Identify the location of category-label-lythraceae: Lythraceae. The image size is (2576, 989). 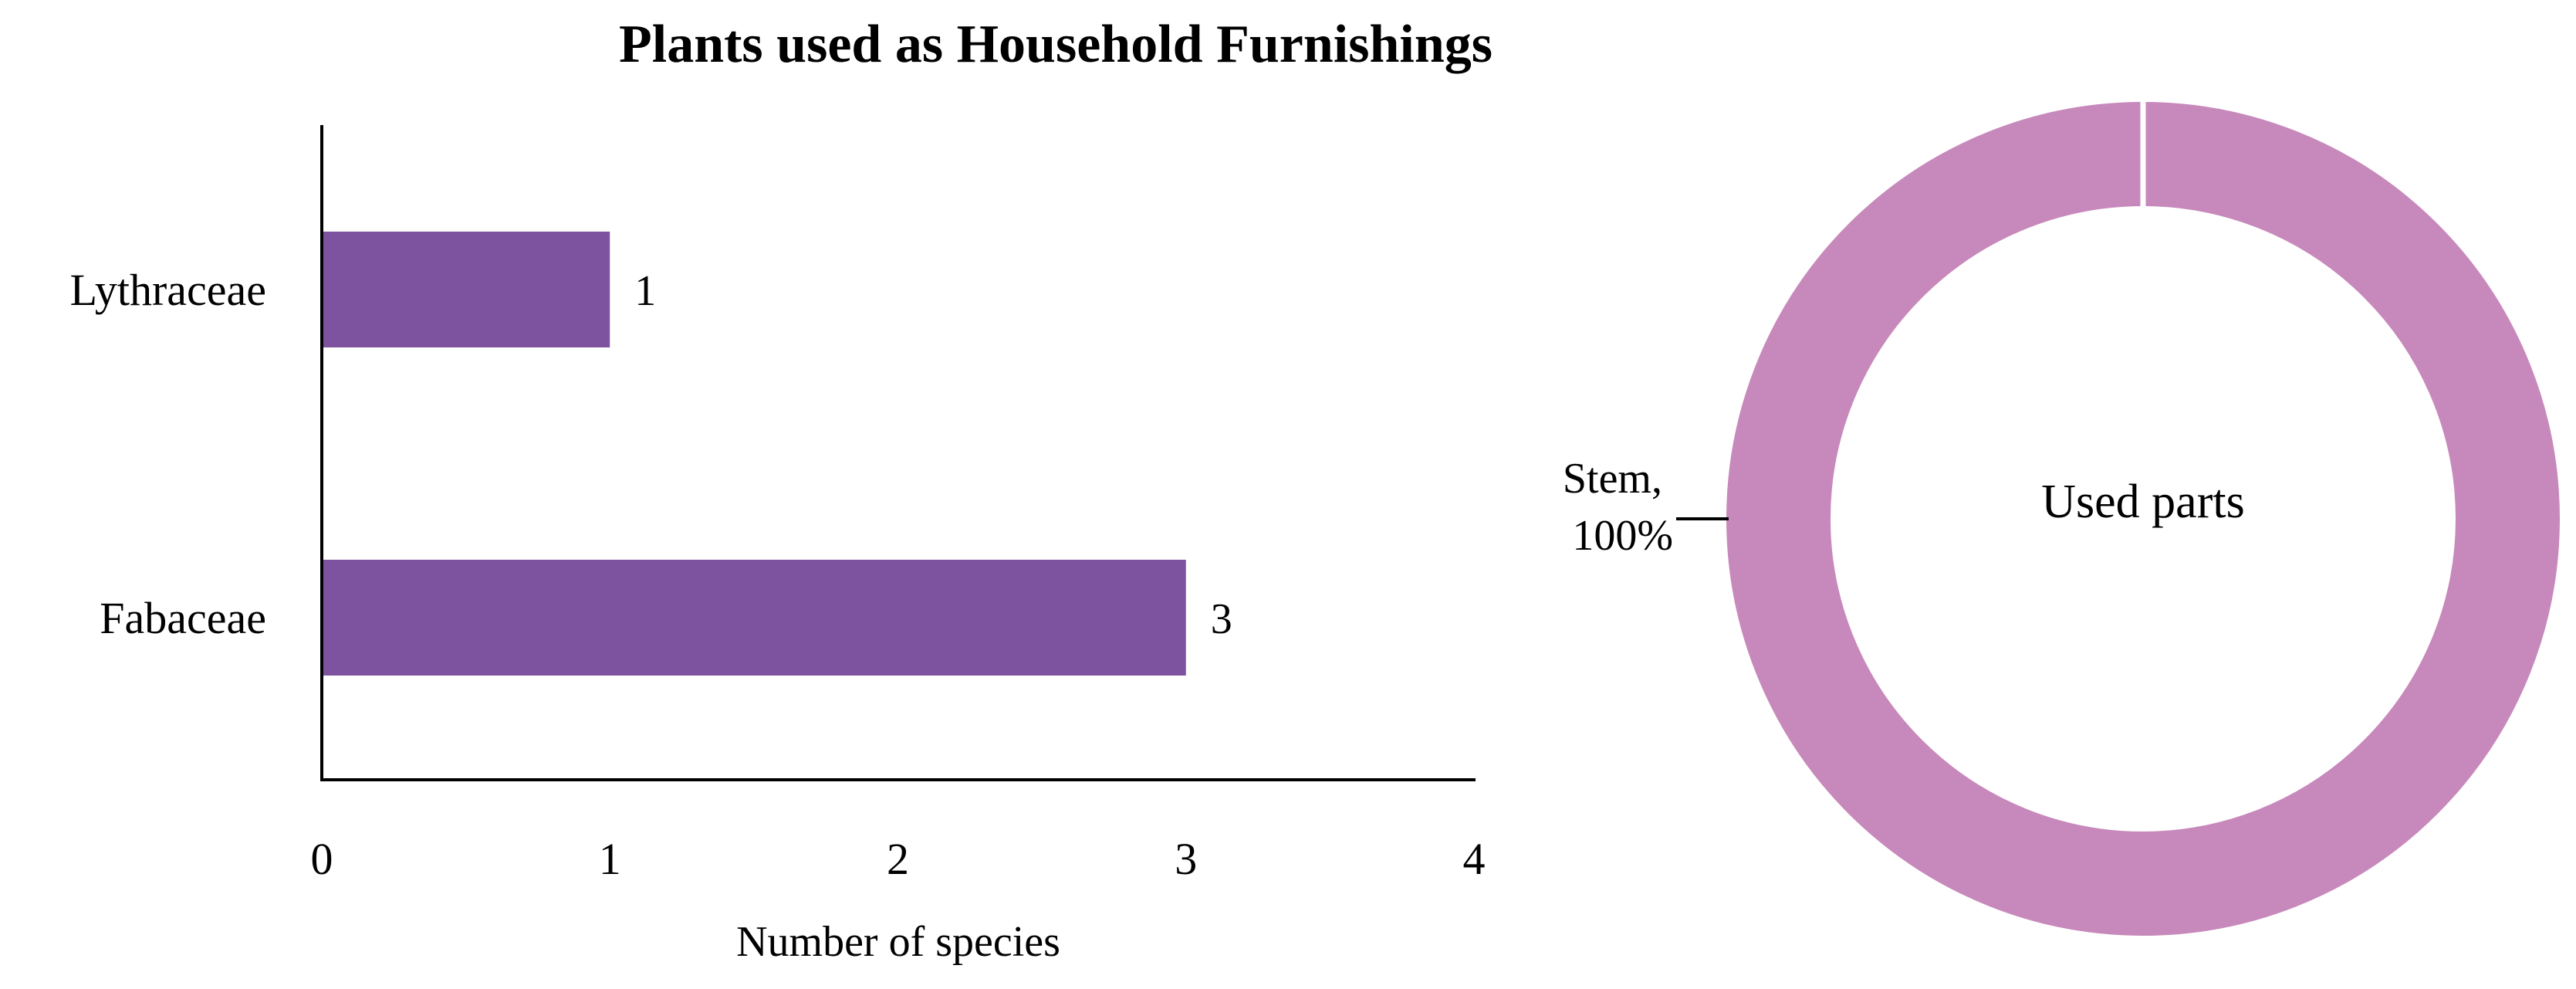
(168, 290).